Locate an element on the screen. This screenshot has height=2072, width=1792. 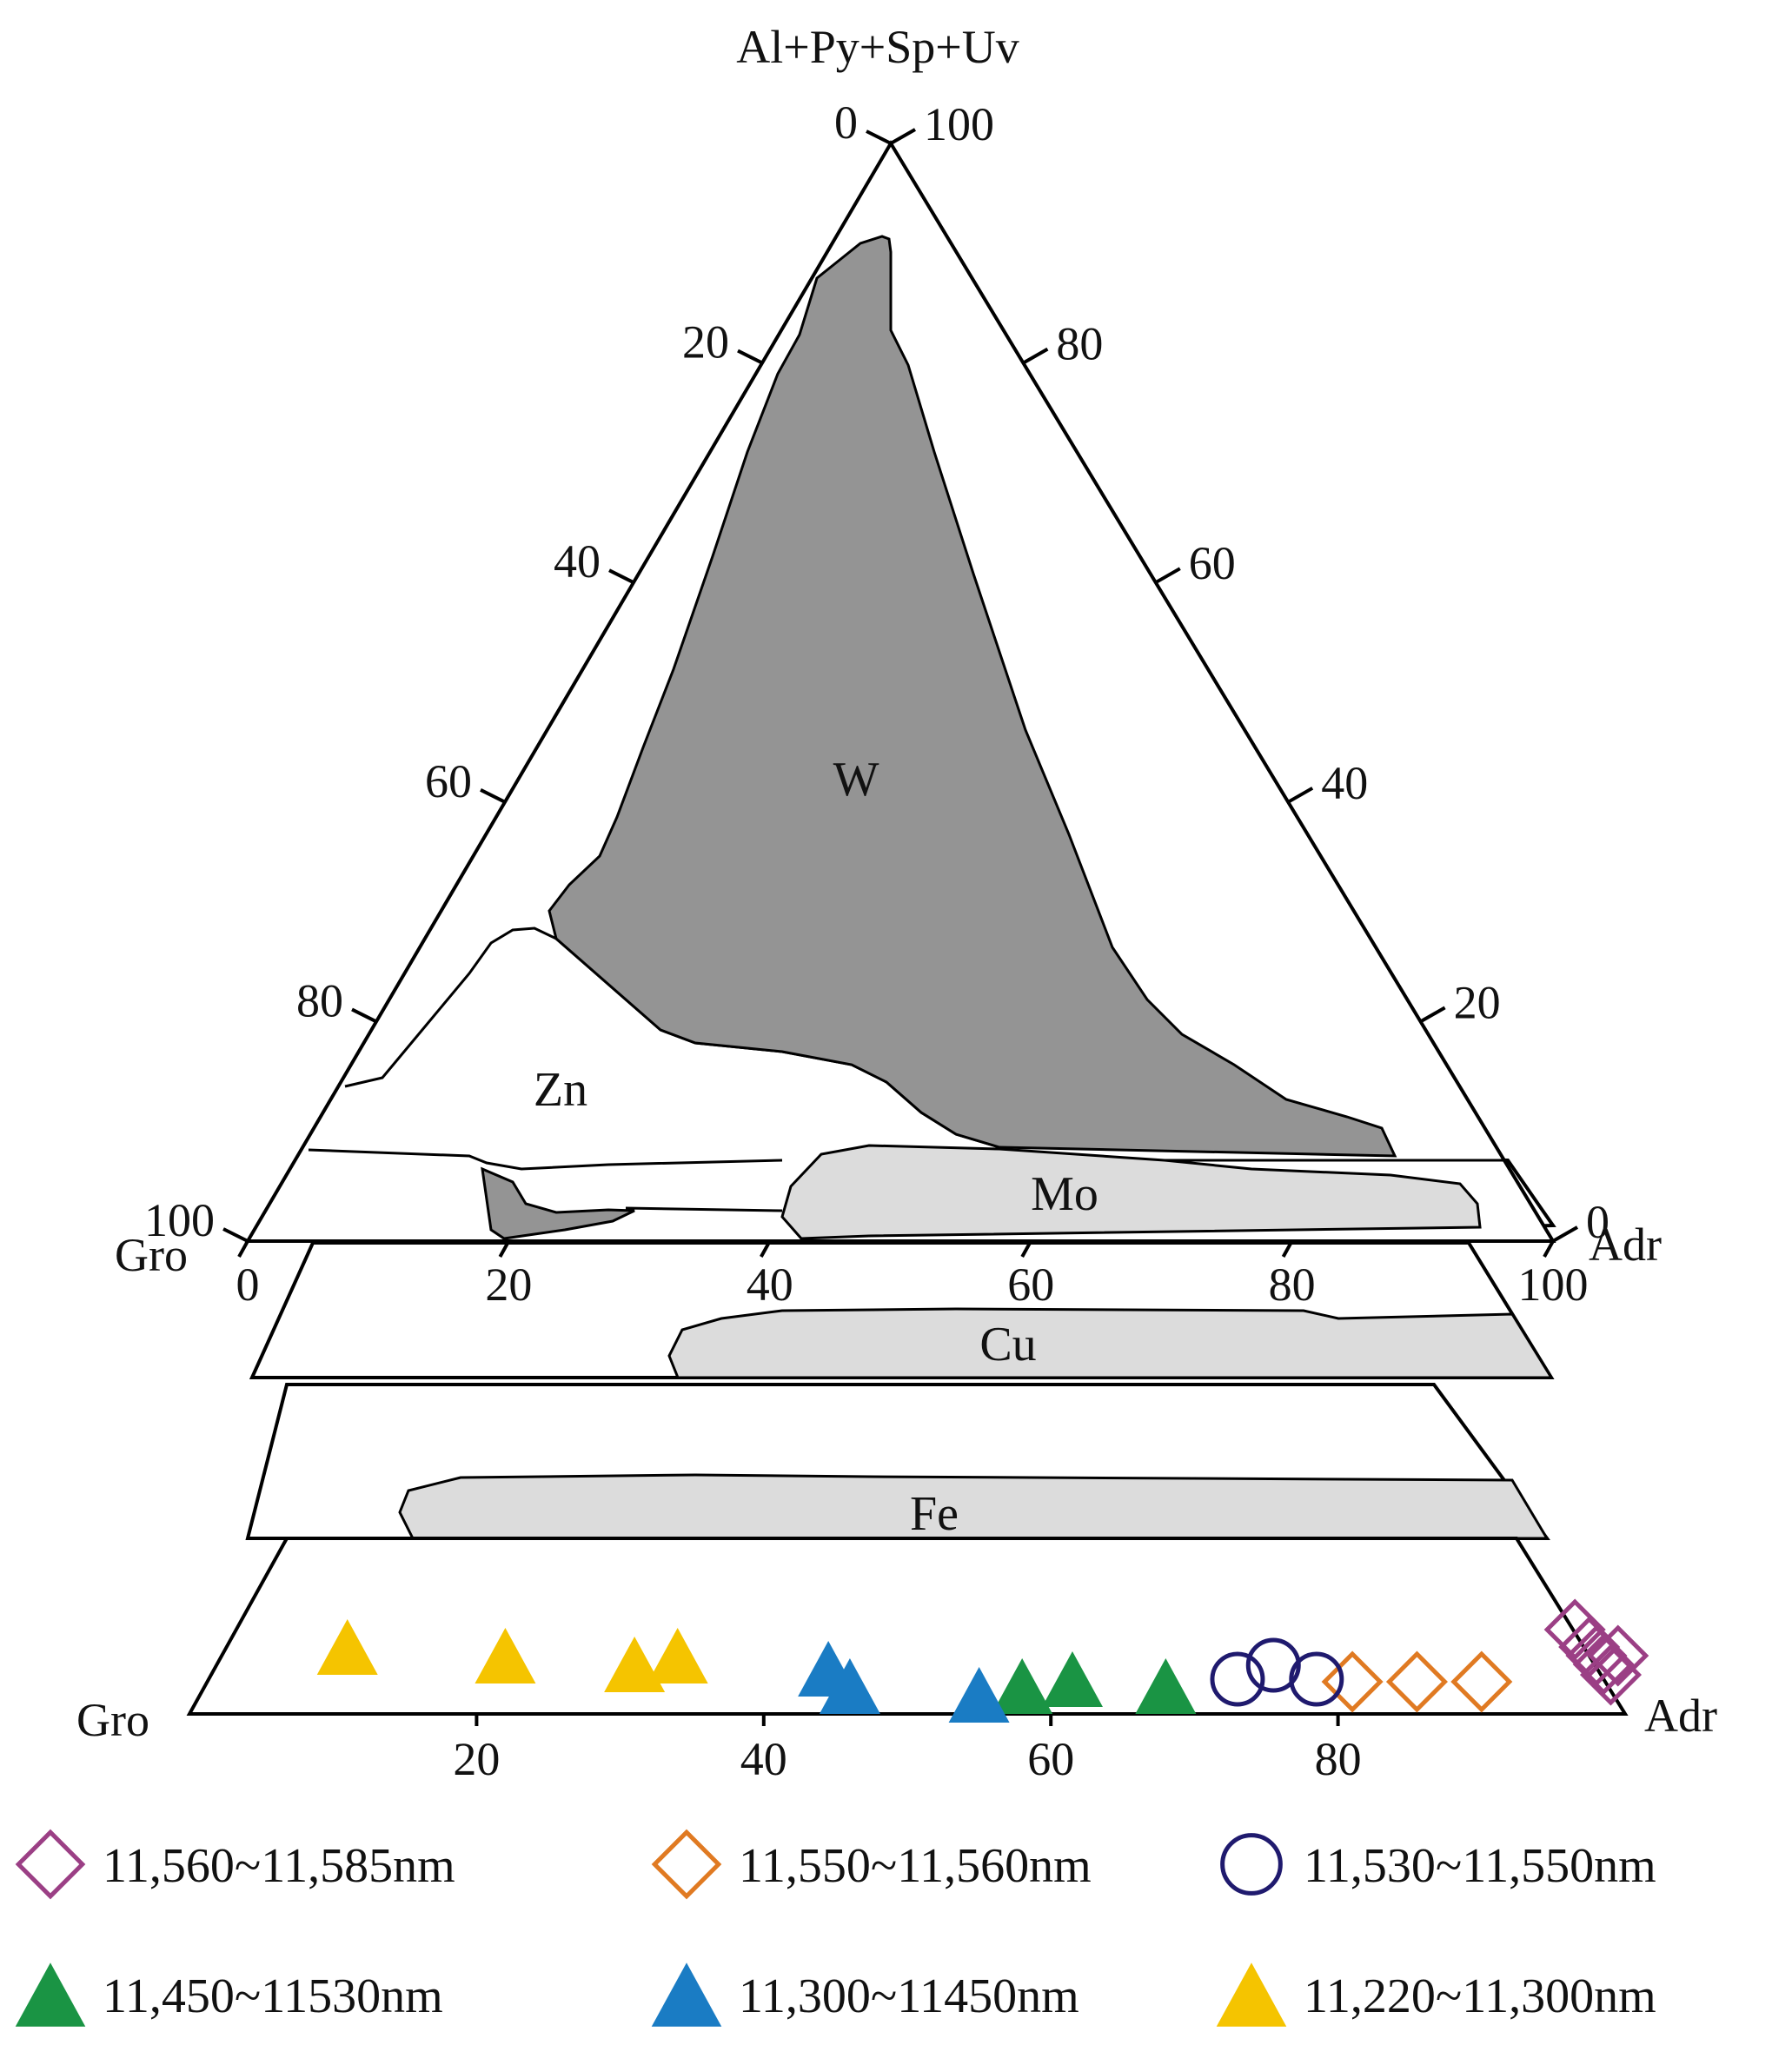
right-edge-tick-label: 40 is located at coordinates (1344, 783).